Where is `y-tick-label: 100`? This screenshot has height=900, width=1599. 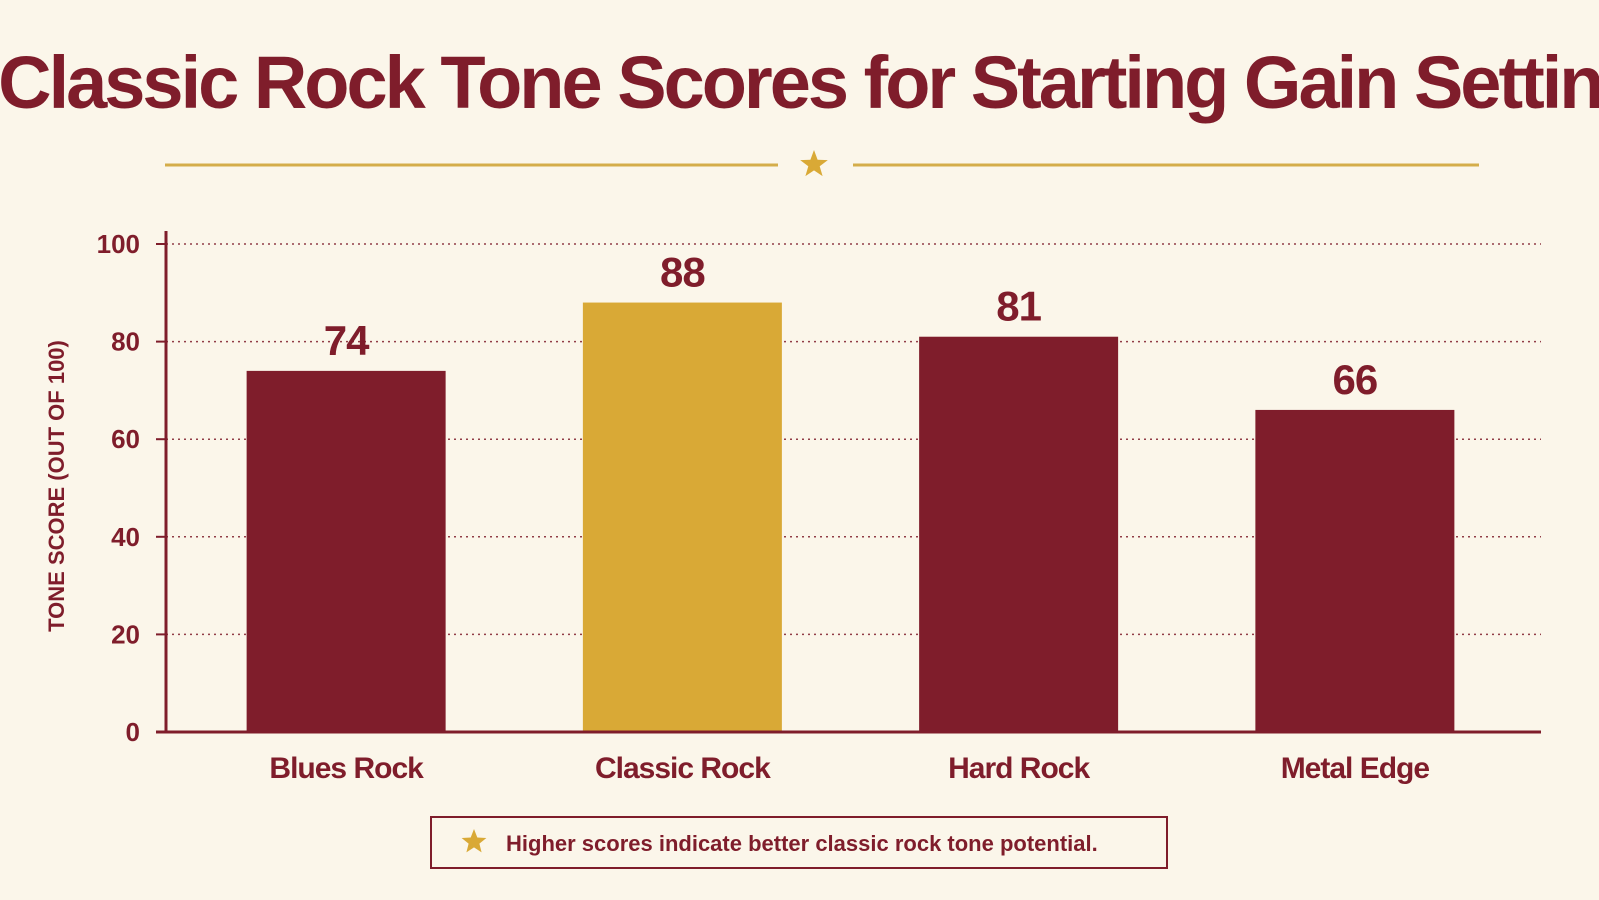 y-tick-label: 100 is located at coordinates (118, 244).